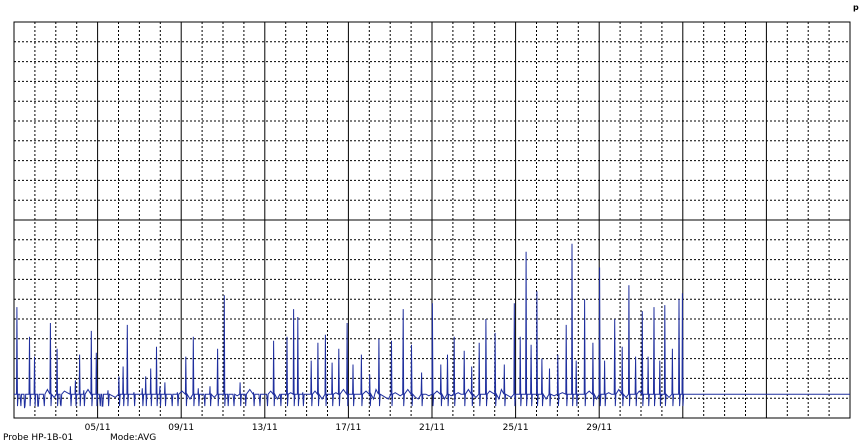 The image size is (860, 447). I want to click on x-tick-label: 13/11, so click(265, 428).